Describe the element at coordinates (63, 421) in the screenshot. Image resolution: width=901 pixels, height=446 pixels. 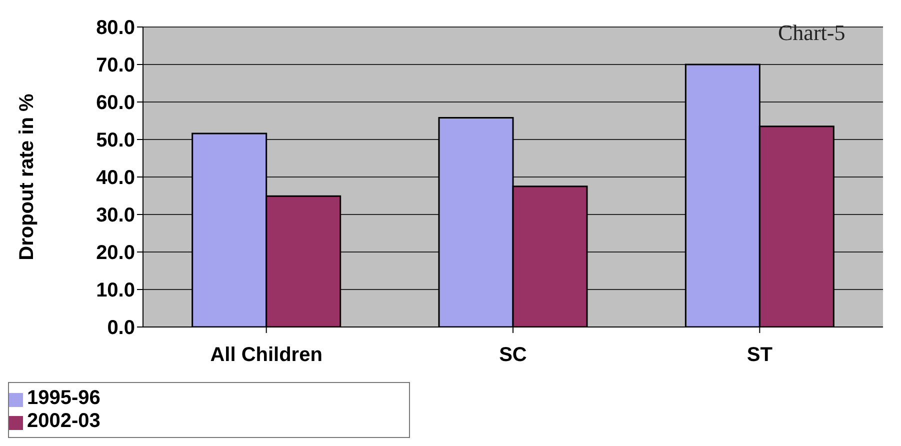
I see `legend-label: 2002-03` at that location.